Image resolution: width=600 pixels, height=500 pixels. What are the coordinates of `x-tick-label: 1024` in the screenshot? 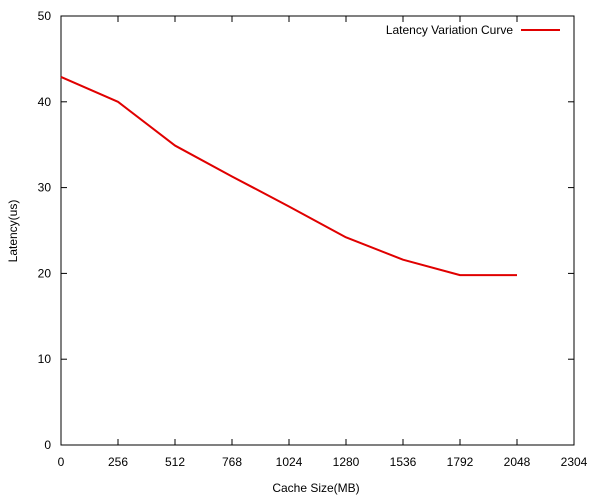 It's located at (289, 462).